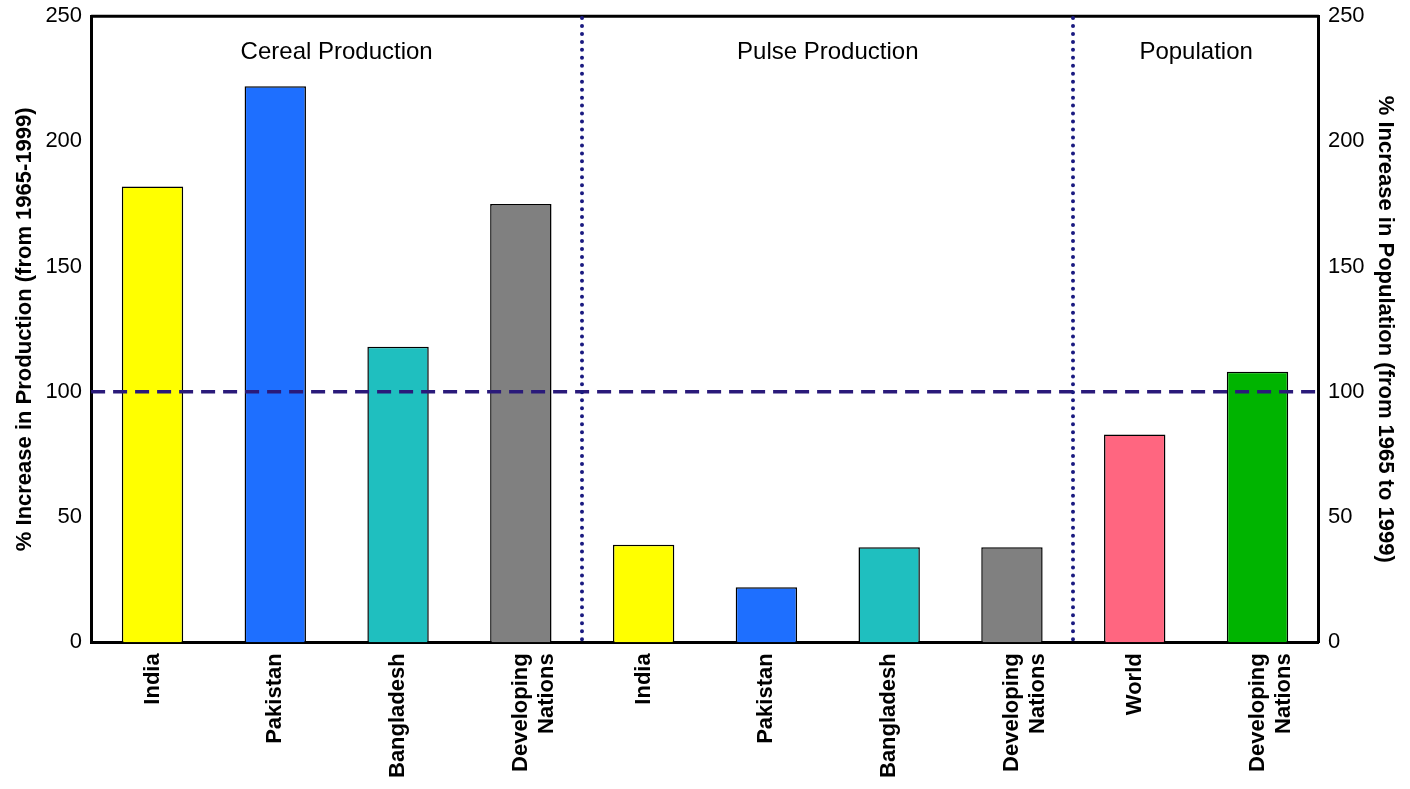 Image resolution: width=1410 pixels, height=789 pixels. What do you see at coordinates (64, 390) in the screenshot?
I see `y-tick-label: 100` at bounding box center [64, 390].